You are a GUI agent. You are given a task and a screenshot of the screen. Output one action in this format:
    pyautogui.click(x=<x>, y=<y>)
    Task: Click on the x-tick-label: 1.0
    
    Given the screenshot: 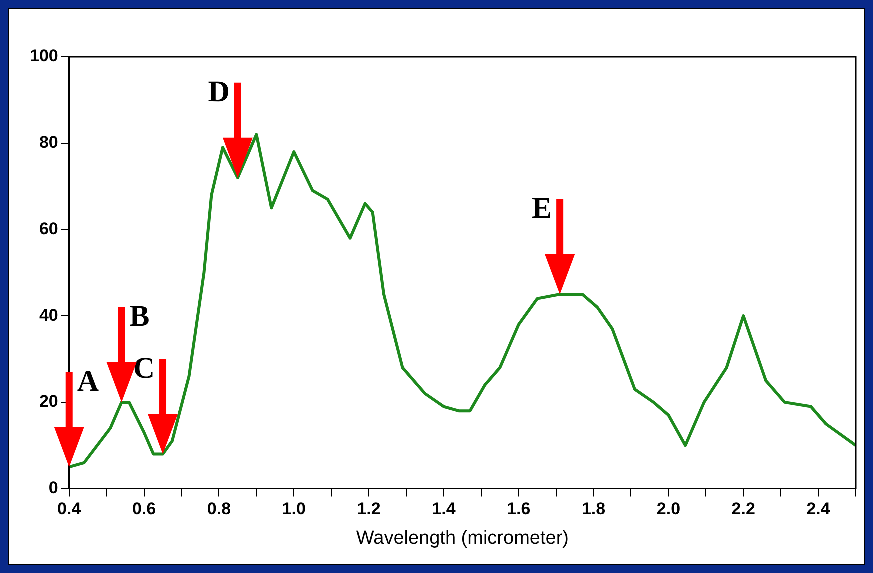 What is the action you would take?
    pyautogui.click(x=294, y=509)
    